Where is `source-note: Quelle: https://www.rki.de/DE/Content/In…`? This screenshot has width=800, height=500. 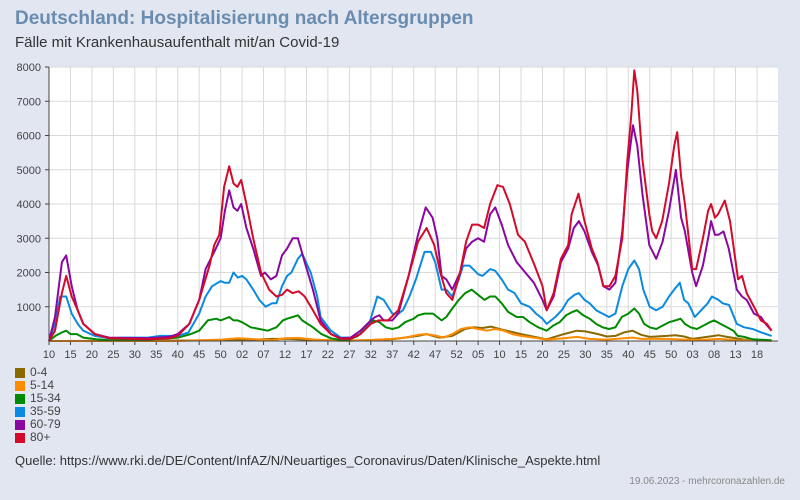 source-note: Quelle: https://www.rki.de/DE/Content/In… is located at coordinates (308, 460).